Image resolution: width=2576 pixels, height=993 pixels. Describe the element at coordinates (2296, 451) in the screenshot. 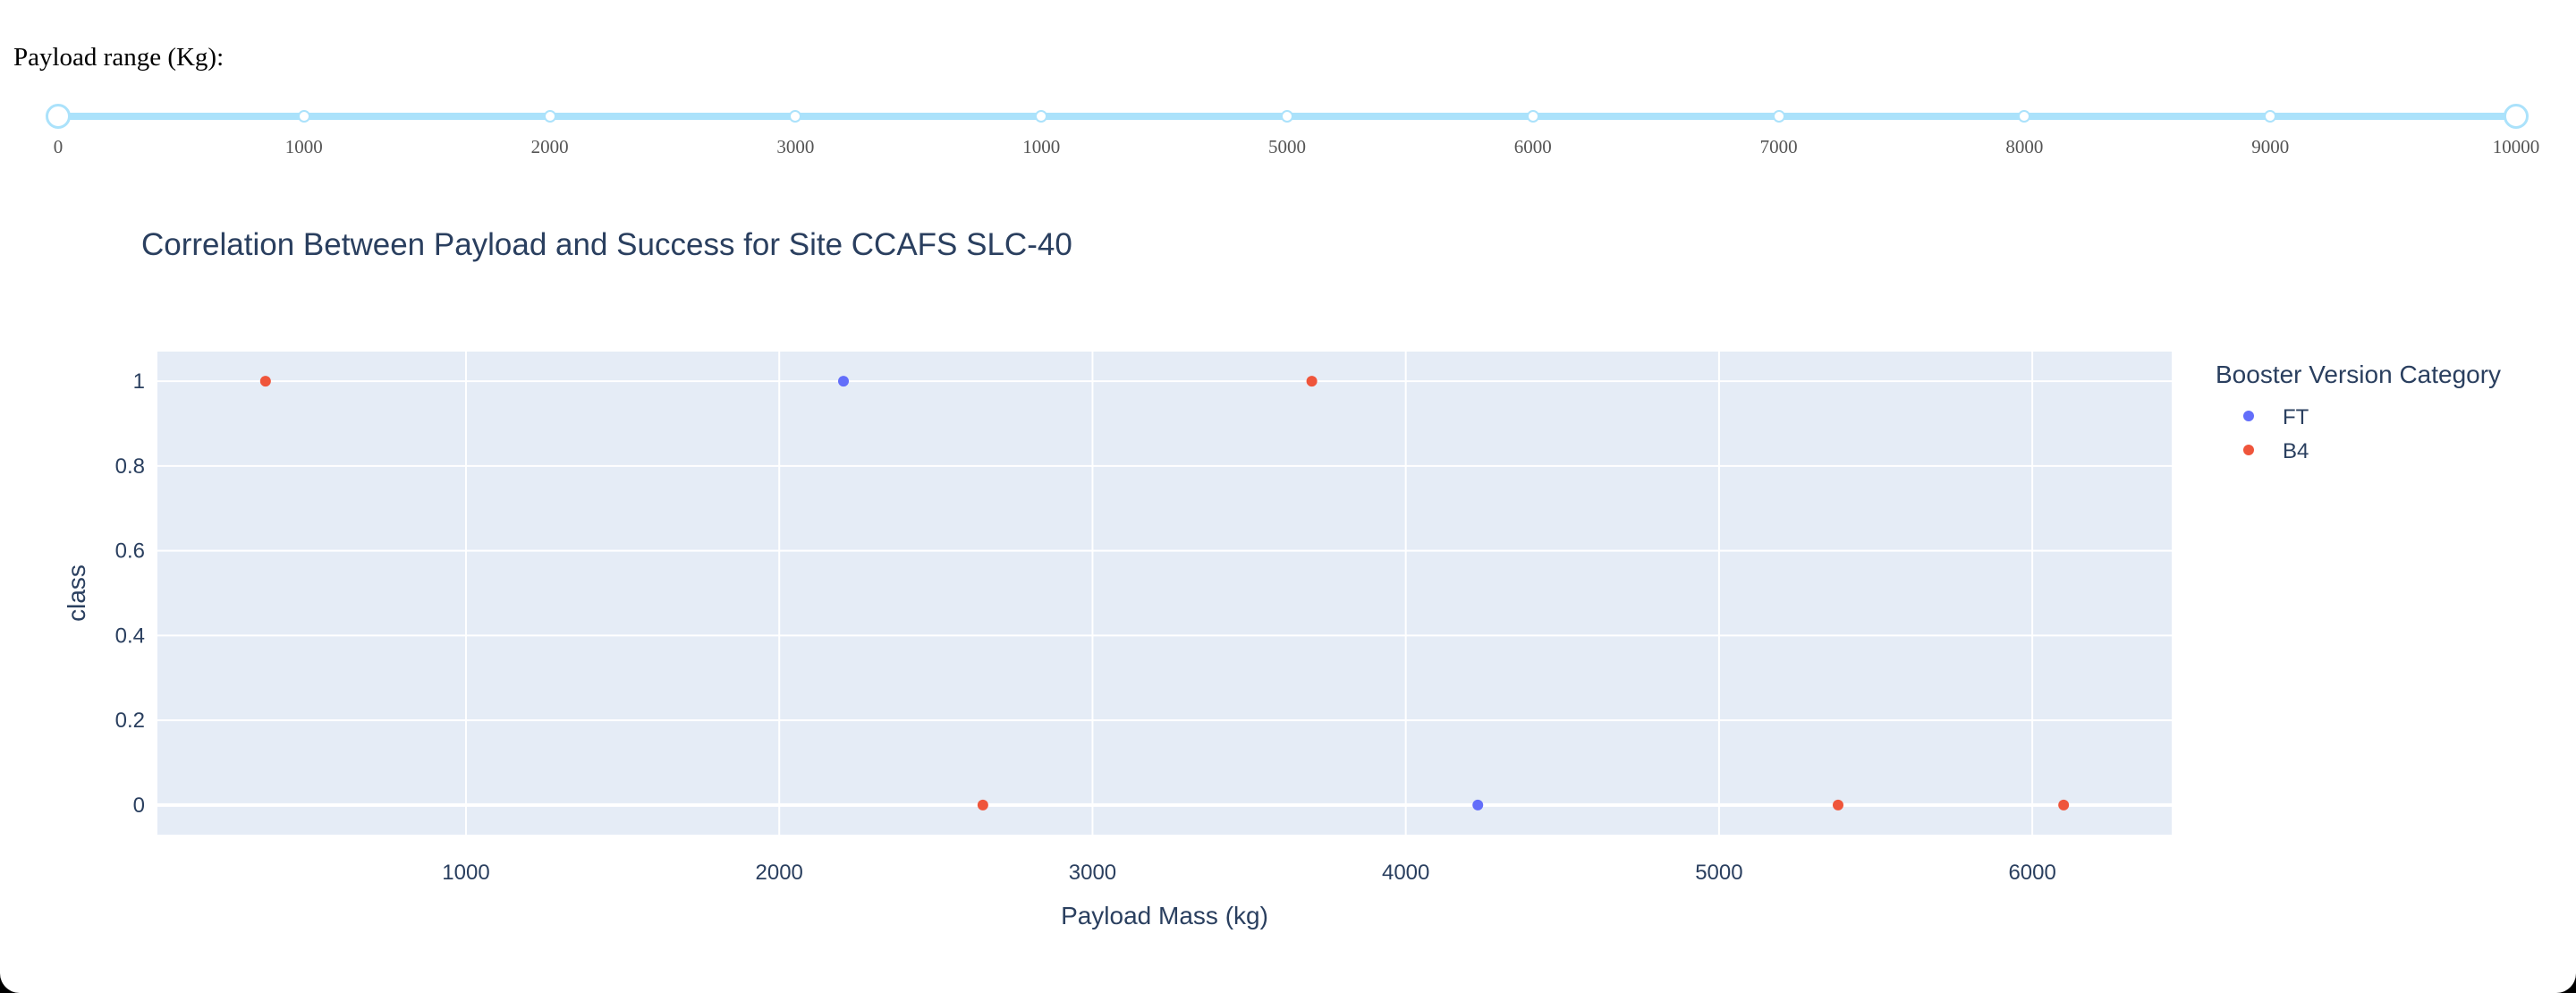

I see `legend-label-b4: B4` at that location.